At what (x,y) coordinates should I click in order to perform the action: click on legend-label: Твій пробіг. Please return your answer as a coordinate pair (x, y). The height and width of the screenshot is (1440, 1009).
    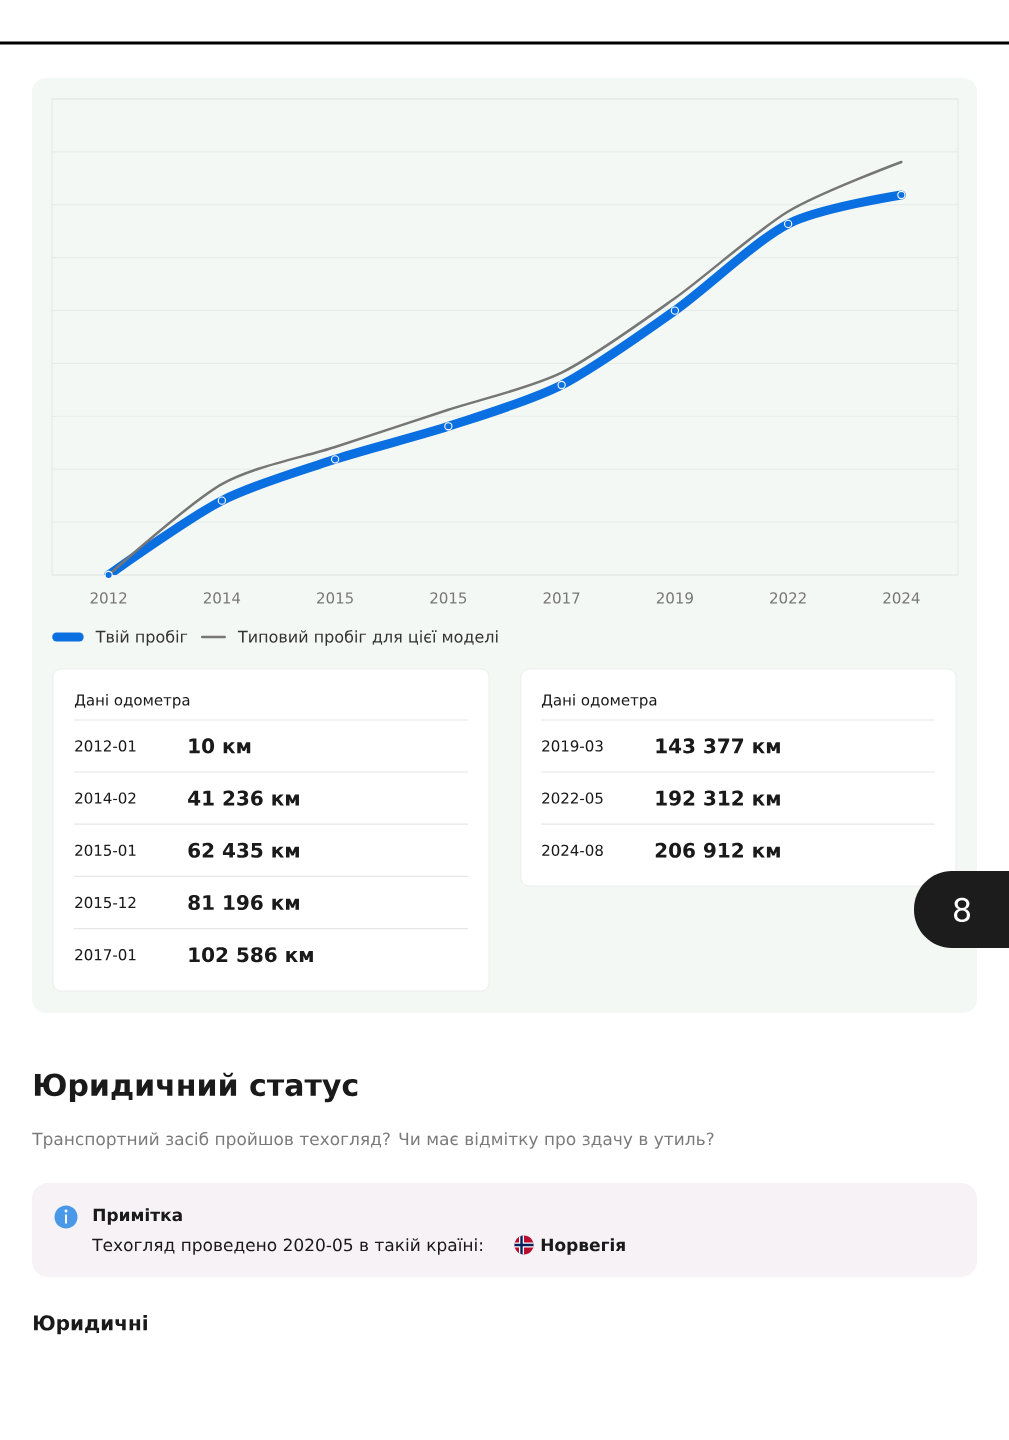
    Looking at the image, I should click on (141, 638).